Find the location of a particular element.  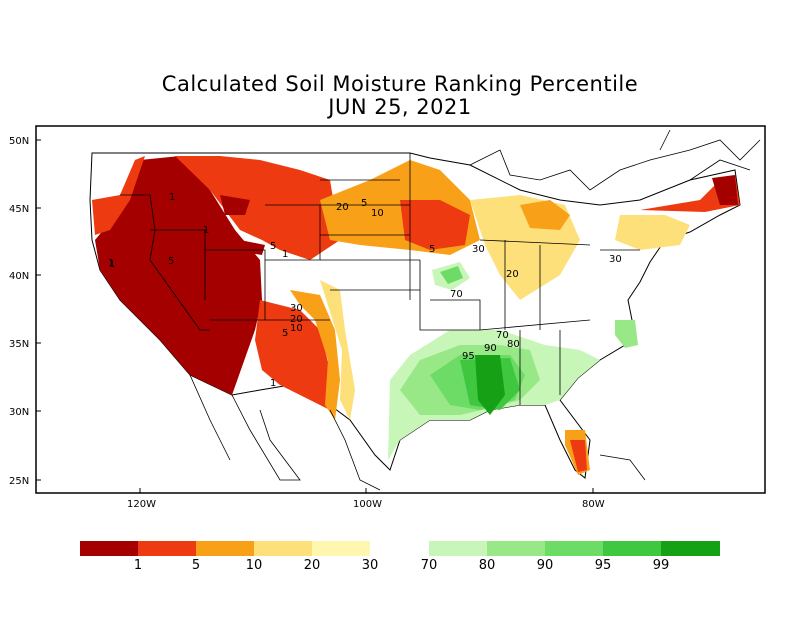

legend-label: 10 is located at coordinates (254, 565).